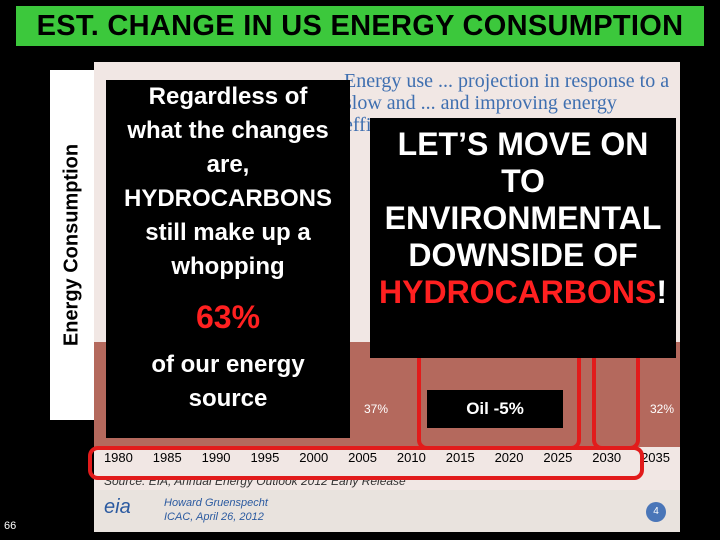 Image resolution: width=720 pixels, height=540 pixels. What do you see at coordinates (227, 198) in the screenshot?
I see `left-callout-line: HYDROCARBONS` at bounding box center [227, 198].